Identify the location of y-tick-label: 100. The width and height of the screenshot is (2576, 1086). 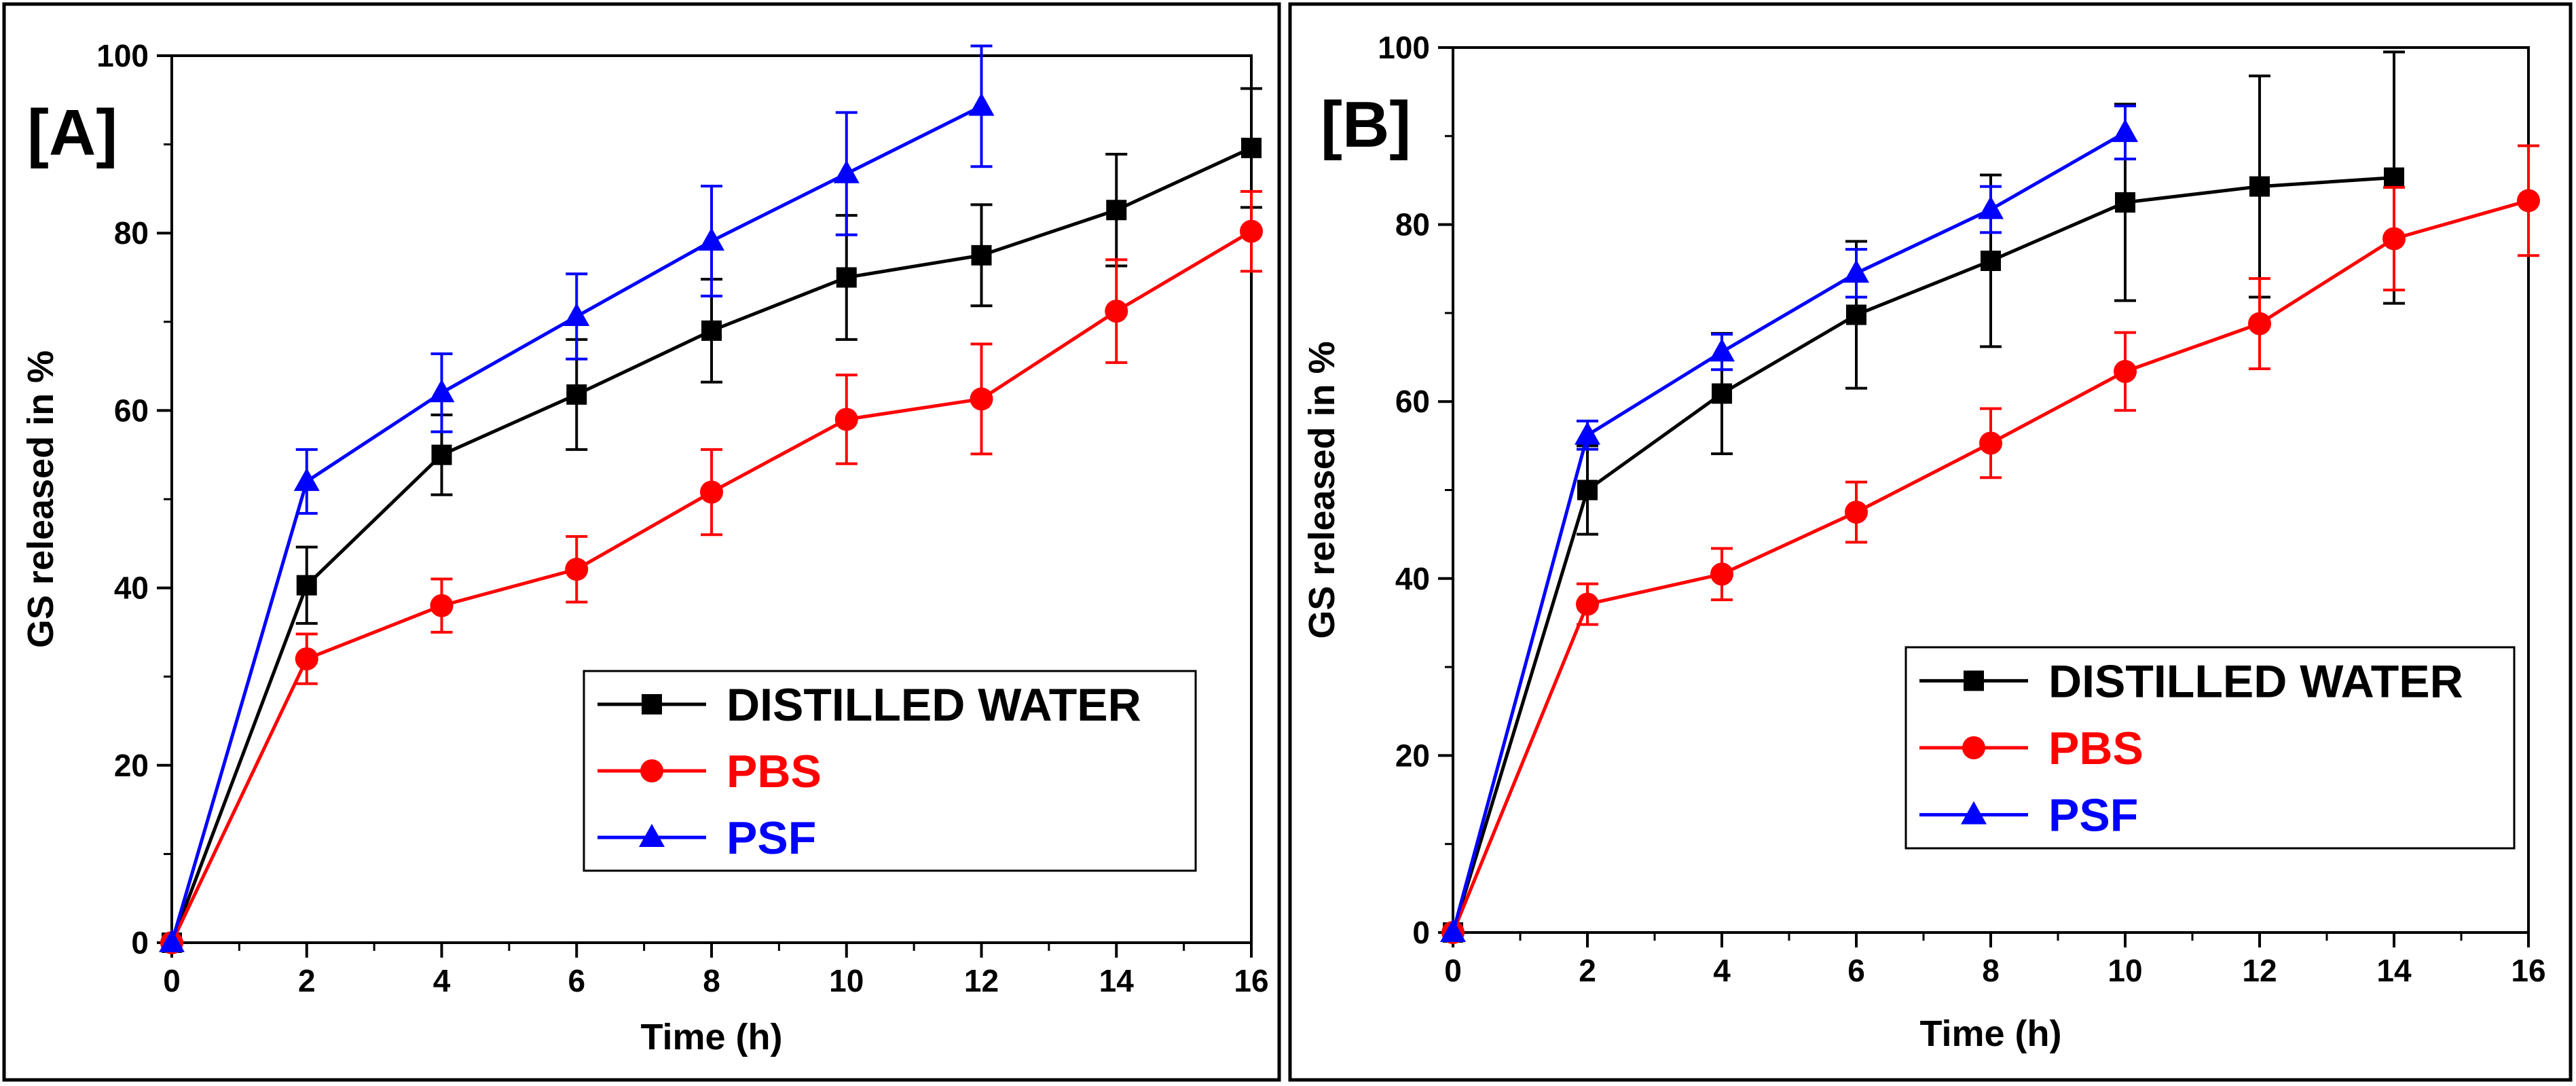
(122, 55).